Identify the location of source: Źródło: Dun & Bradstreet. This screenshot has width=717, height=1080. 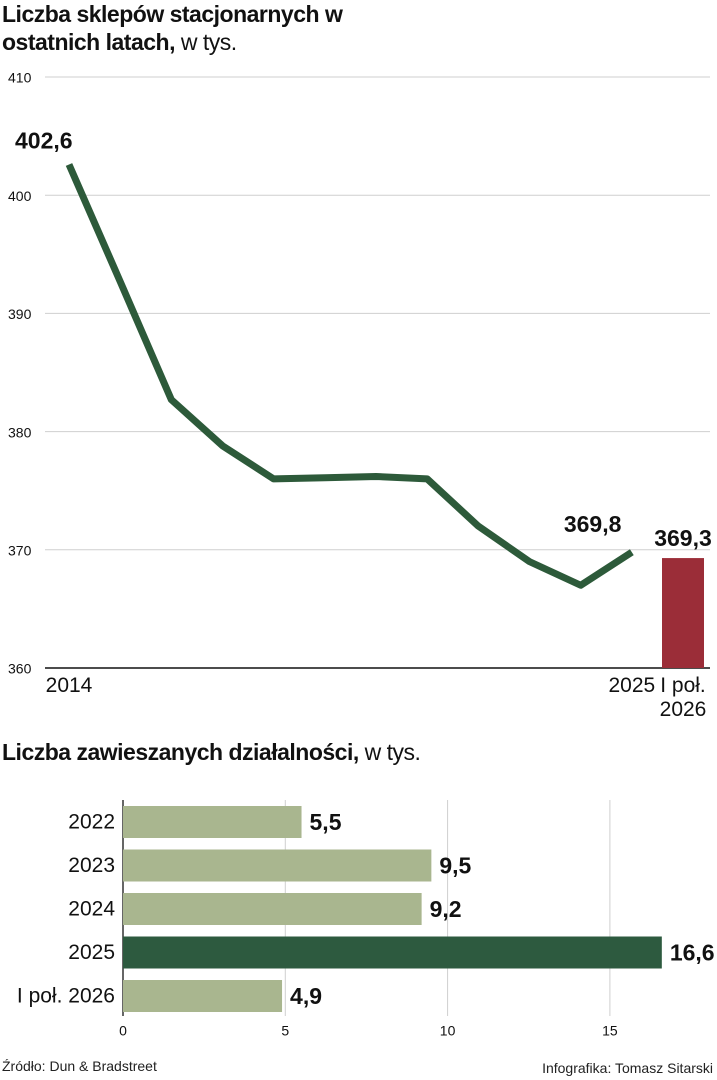
(79, 1066).